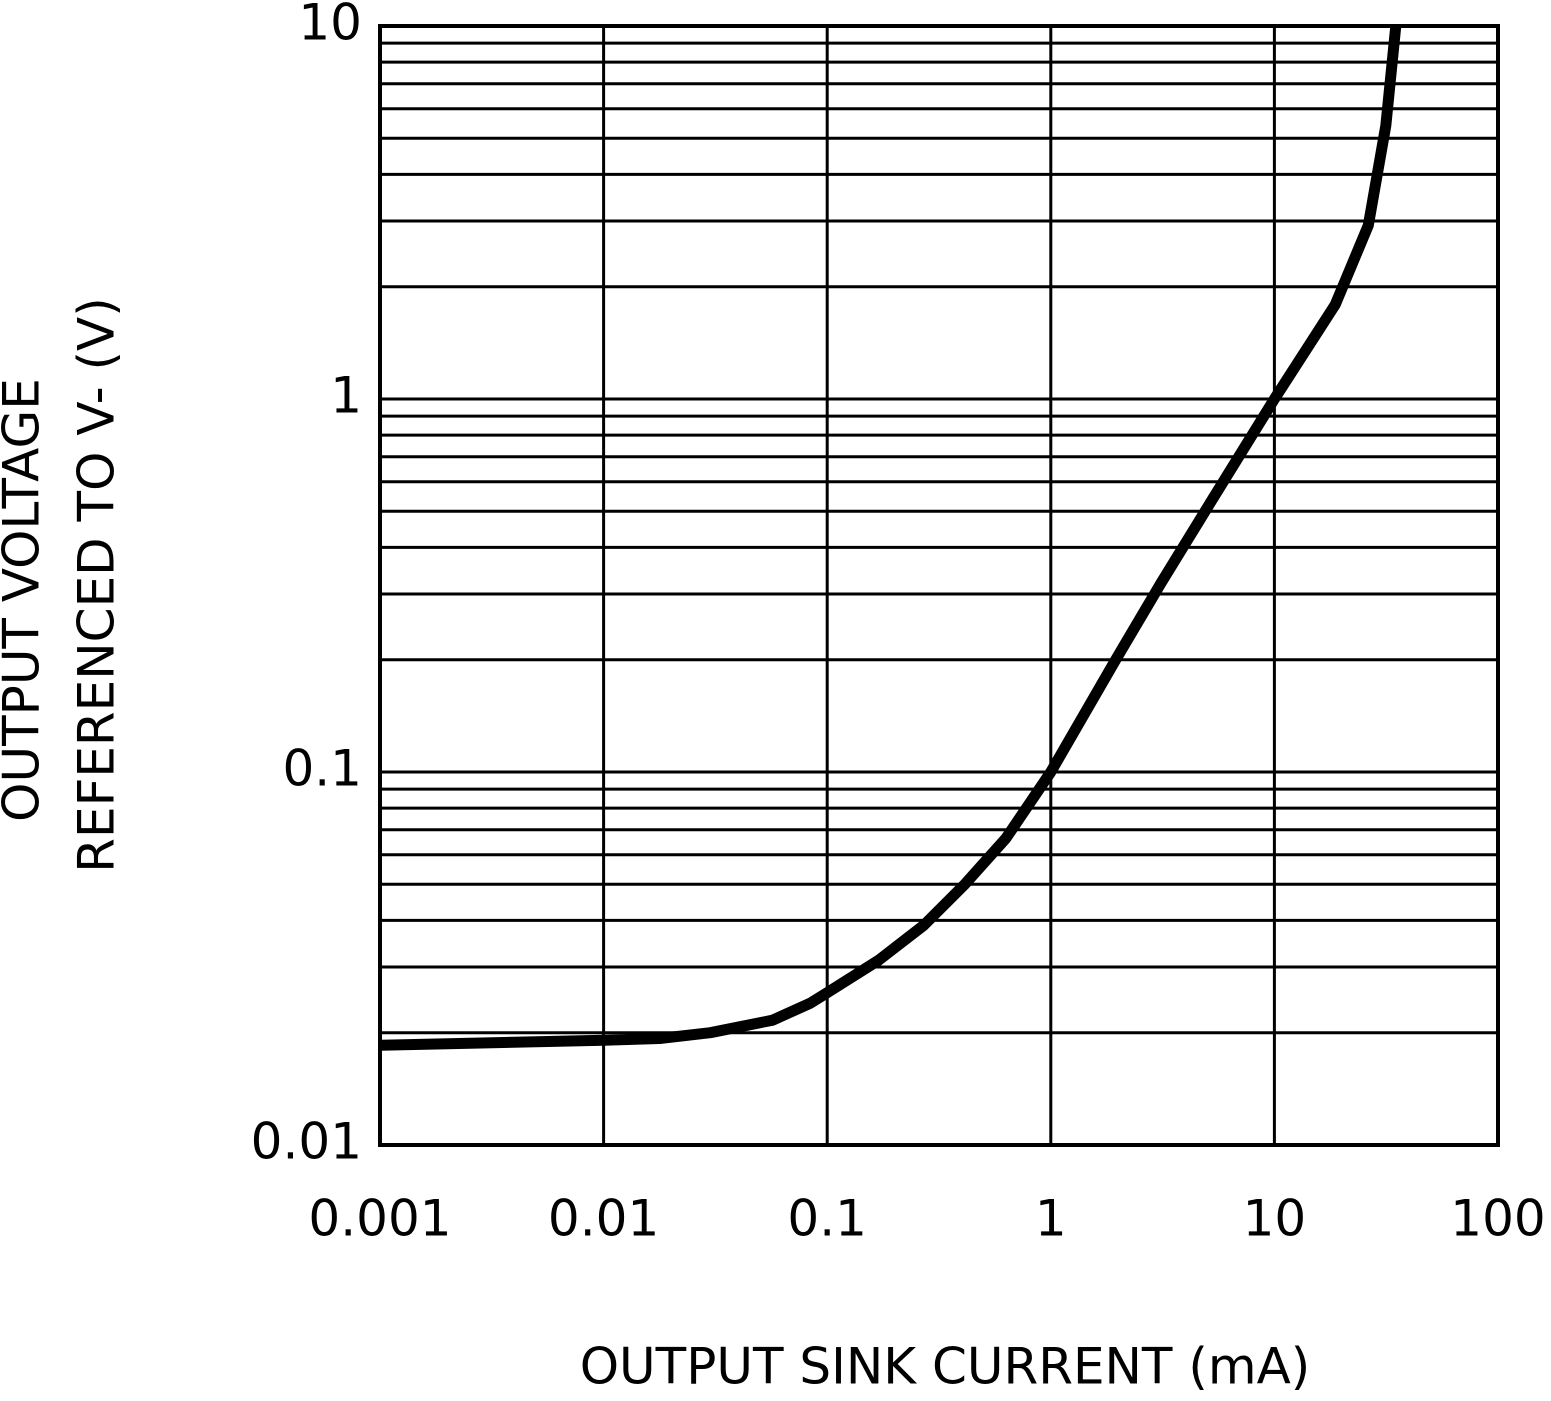  Describe the element at coordinates (306, 1142) in the screenshot. I see `y-tick-label: 0.01` at that location.